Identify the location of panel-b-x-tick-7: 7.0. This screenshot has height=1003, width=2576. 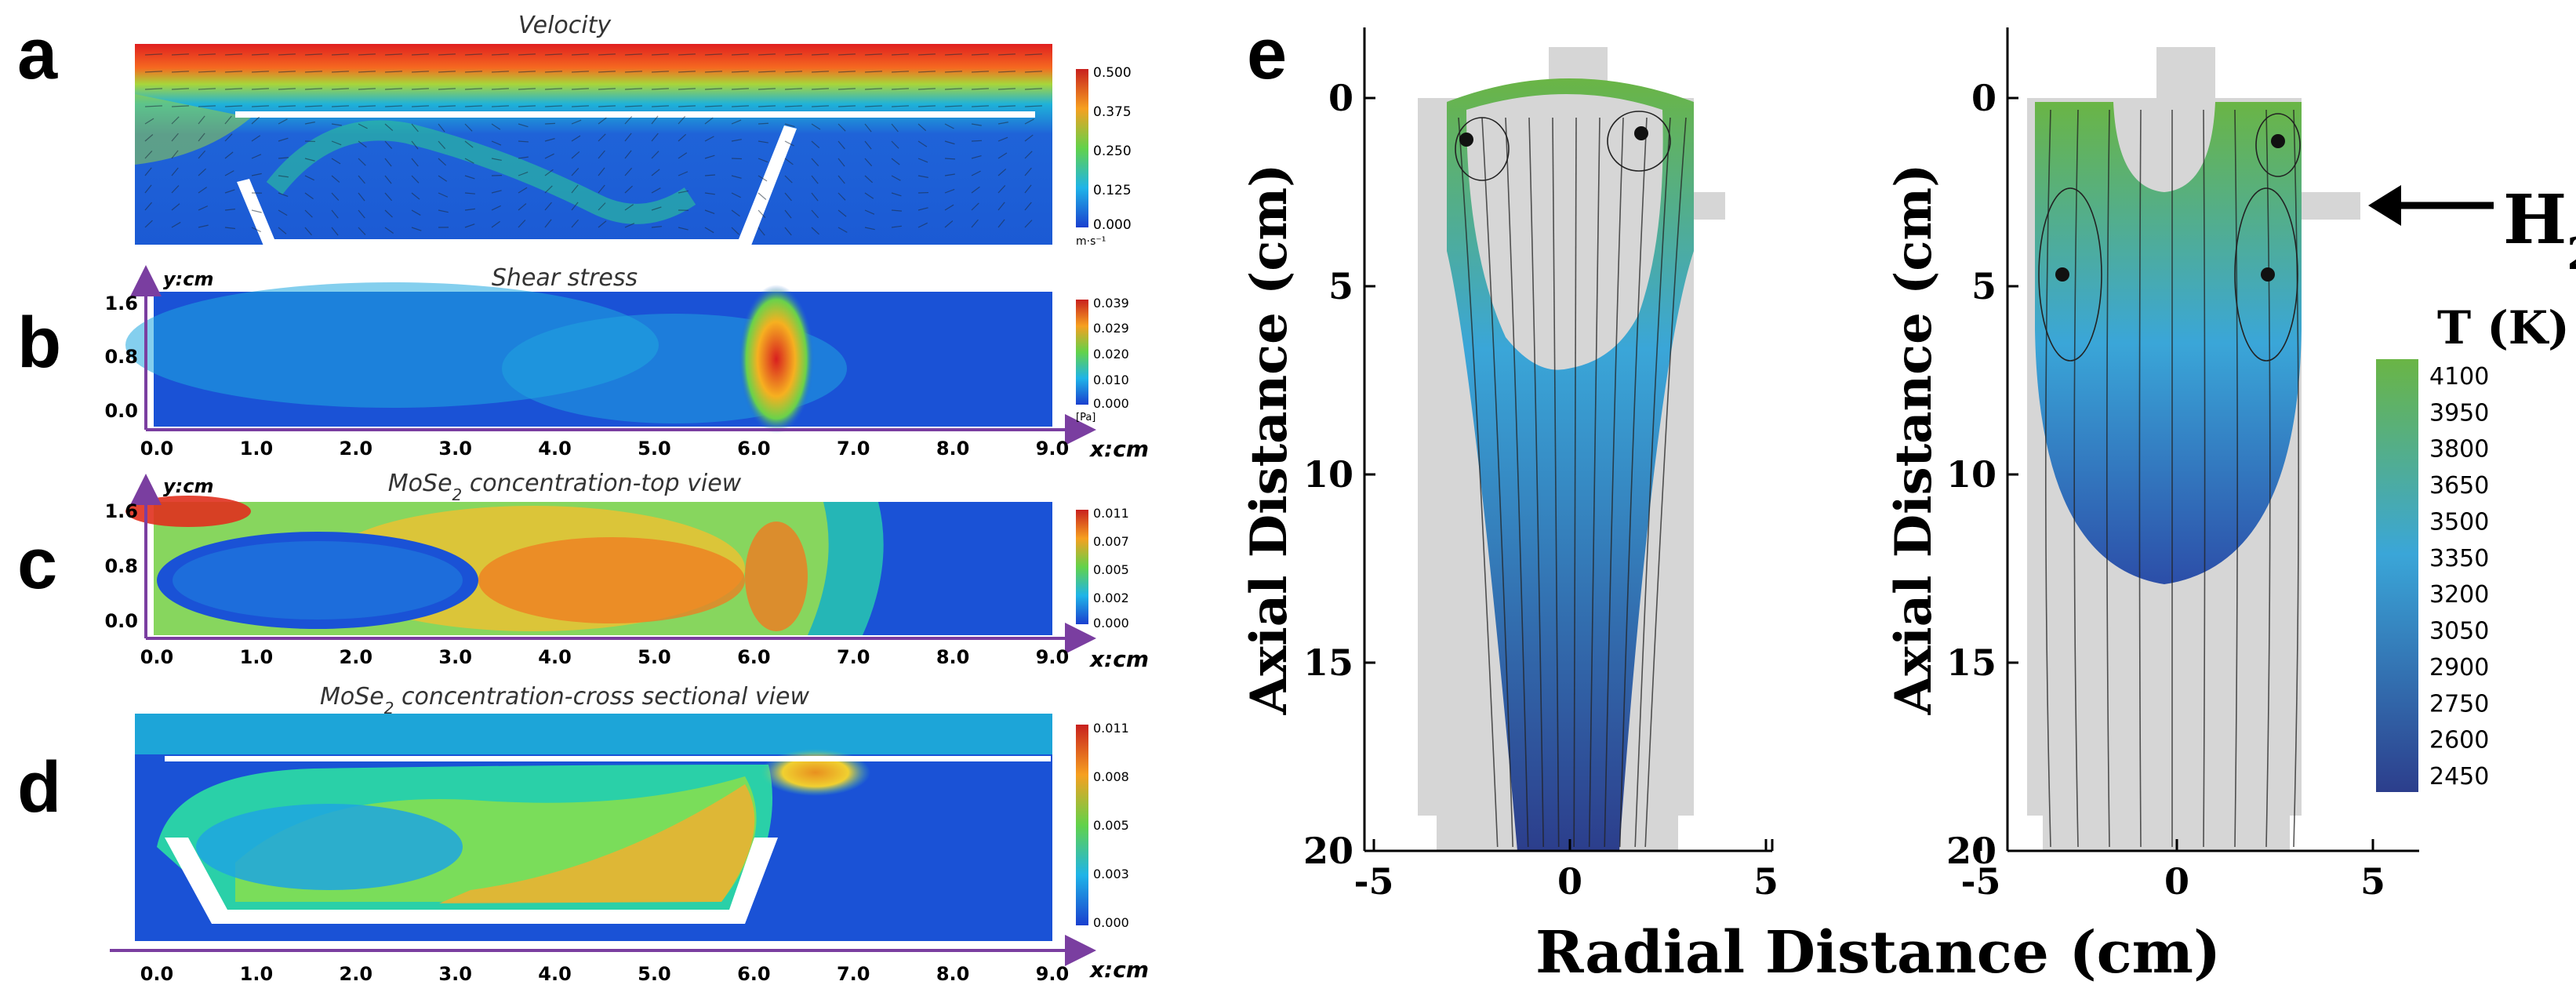
(853, 449).